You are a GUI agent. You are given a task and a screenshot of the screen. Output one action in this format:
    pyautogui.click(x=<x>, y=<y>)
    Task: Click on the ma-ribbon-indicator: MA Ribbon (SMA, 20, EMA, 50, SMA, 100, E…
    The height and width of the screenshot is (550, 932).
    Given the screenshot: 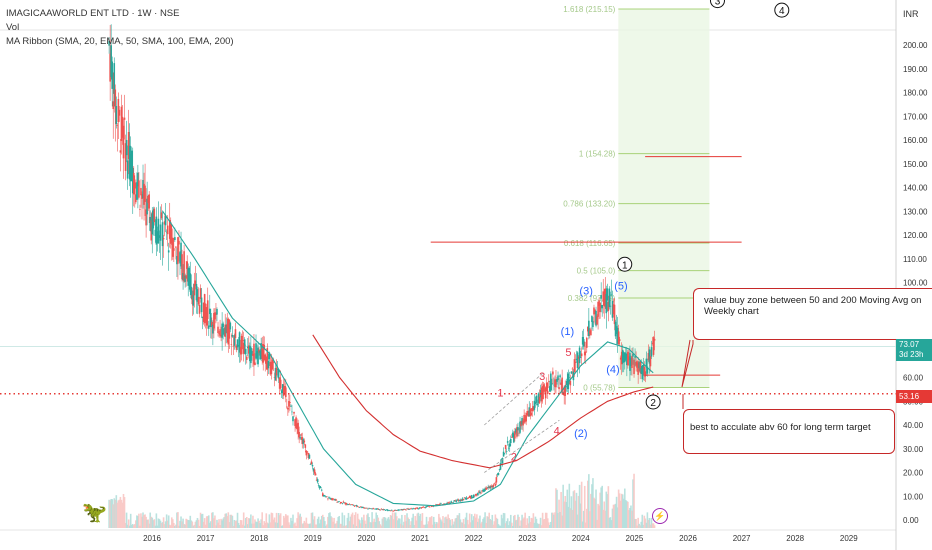 What is the action you would take?
    pyautogui.click(x=120, y=41)
    